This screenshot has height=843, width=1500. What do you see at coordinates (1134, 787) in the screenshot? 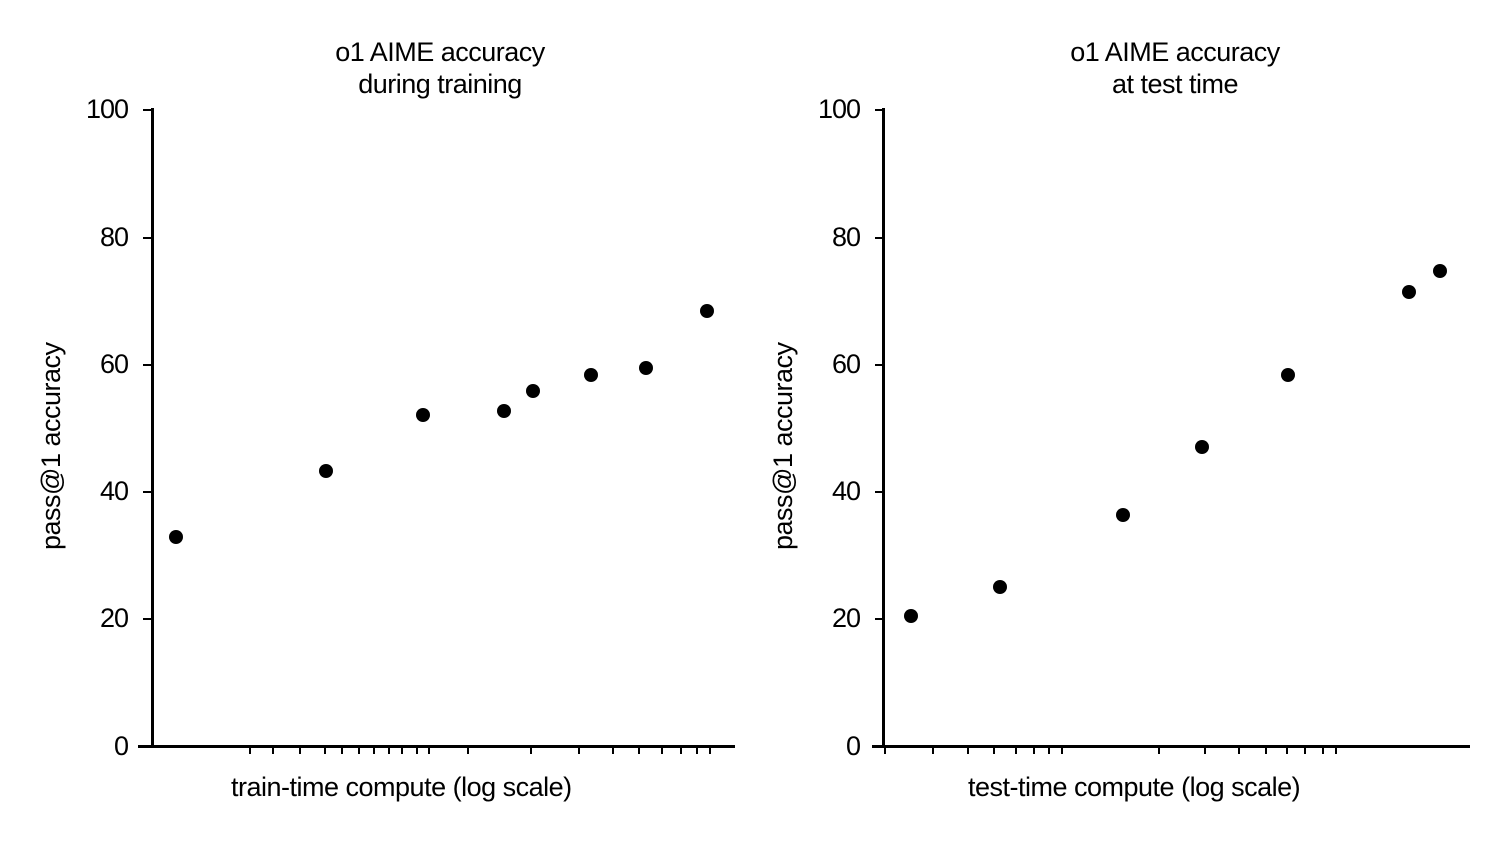
I see `x-axis-label: test-time compute (log scale)` at bounding box center [1134, 787].